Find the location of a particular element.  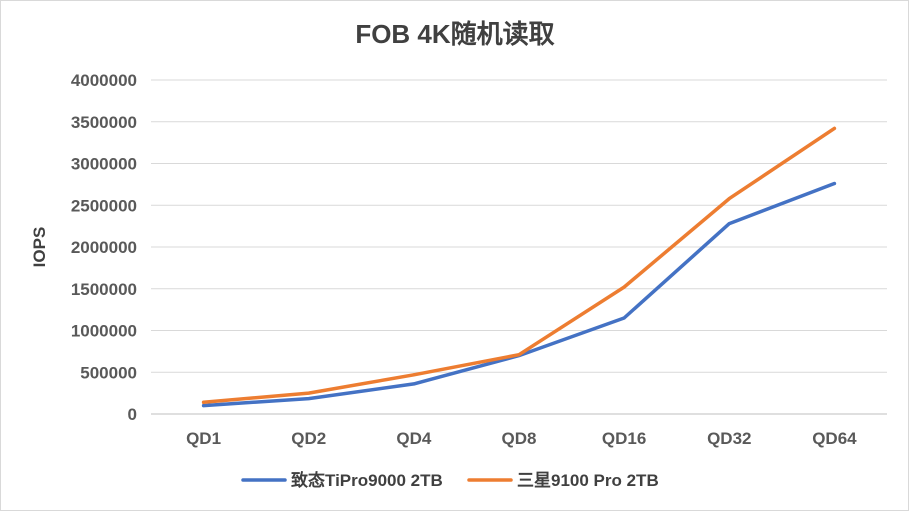

legend: 致态TiPro9000 2TB 三星9100 Pro 2TB is located at coordinates (450, 480).